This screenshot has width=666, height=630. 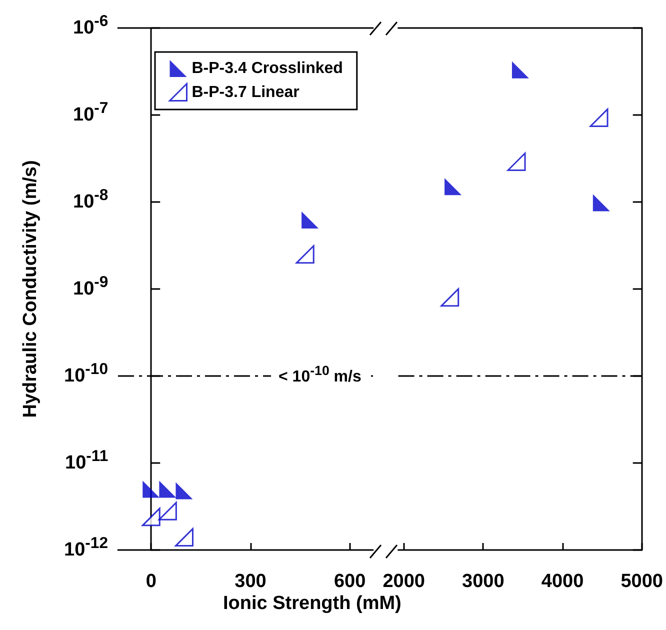 I want to click on legend-label: B-P-3.4 Crosslinked, so click(x=267, y=68).